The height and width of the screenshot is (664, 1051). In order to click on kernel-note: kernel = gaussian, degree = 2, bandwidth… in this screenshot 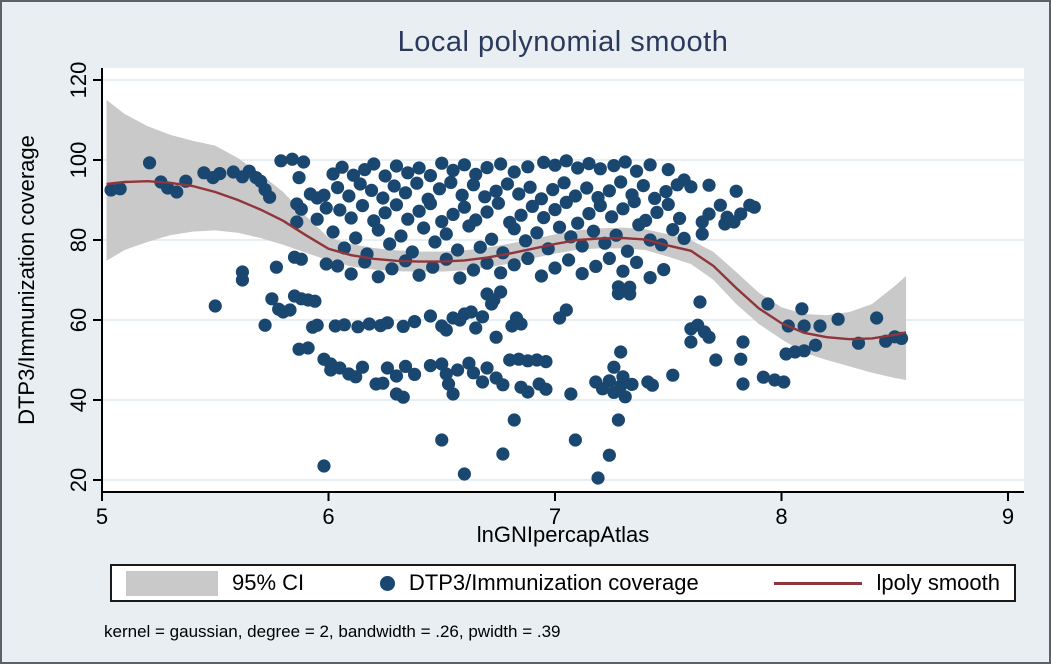, I will do `click(332, 631)`.